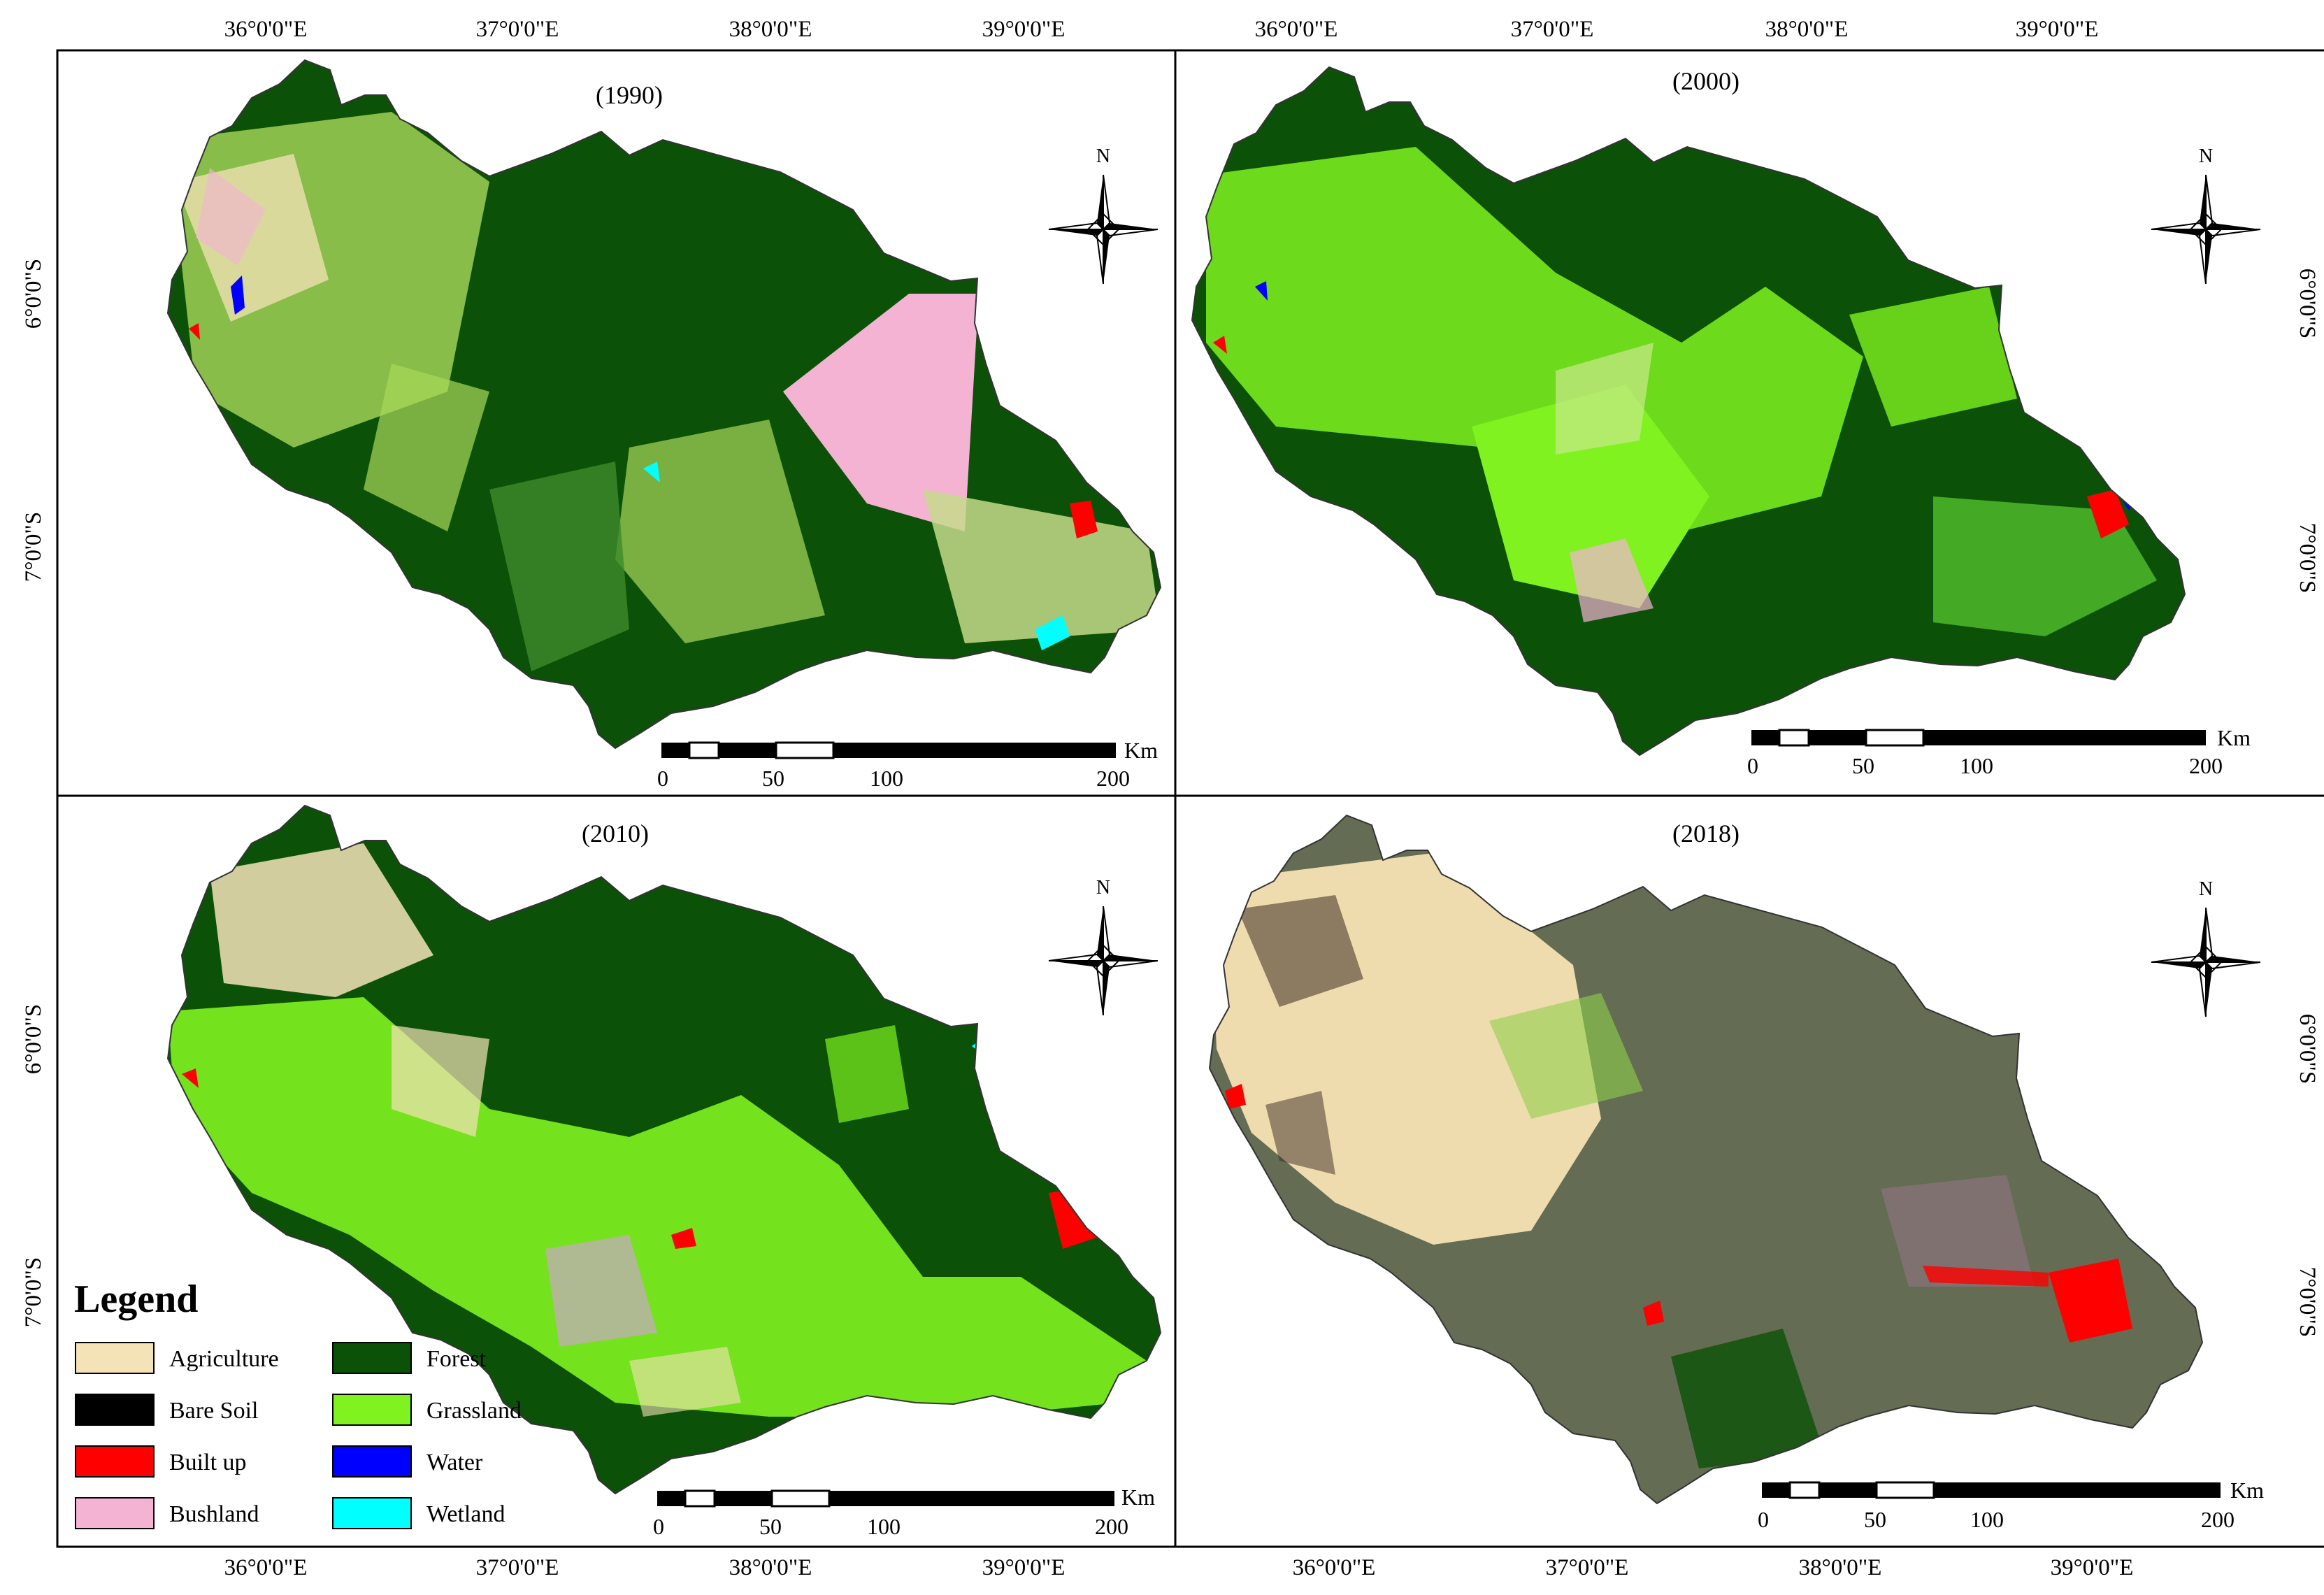 This screenshot has height=1595, width=2324. Describe the element at coordinates (629, 95) in the screenshot. I see `panel-title: (1990)` at that location.